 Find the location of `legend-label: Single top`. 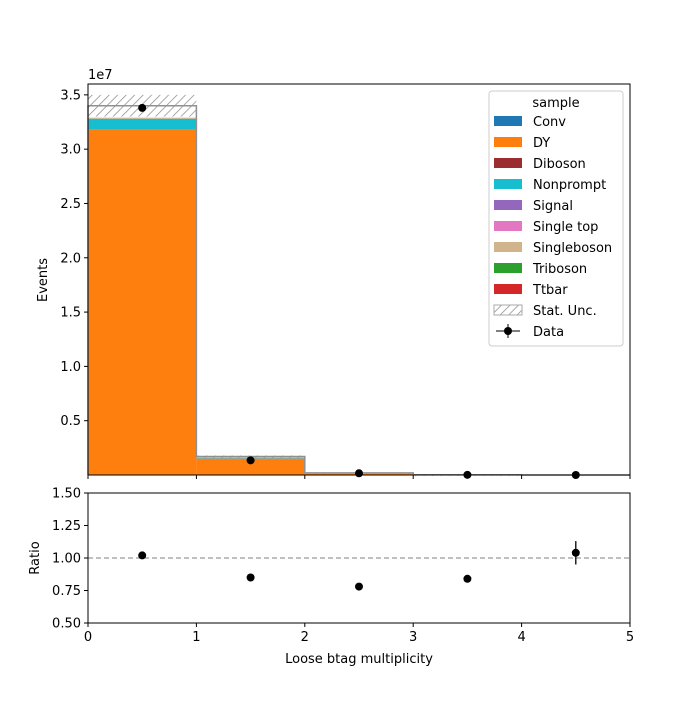

legend-label: Single top is located at coordinates (565, 227).